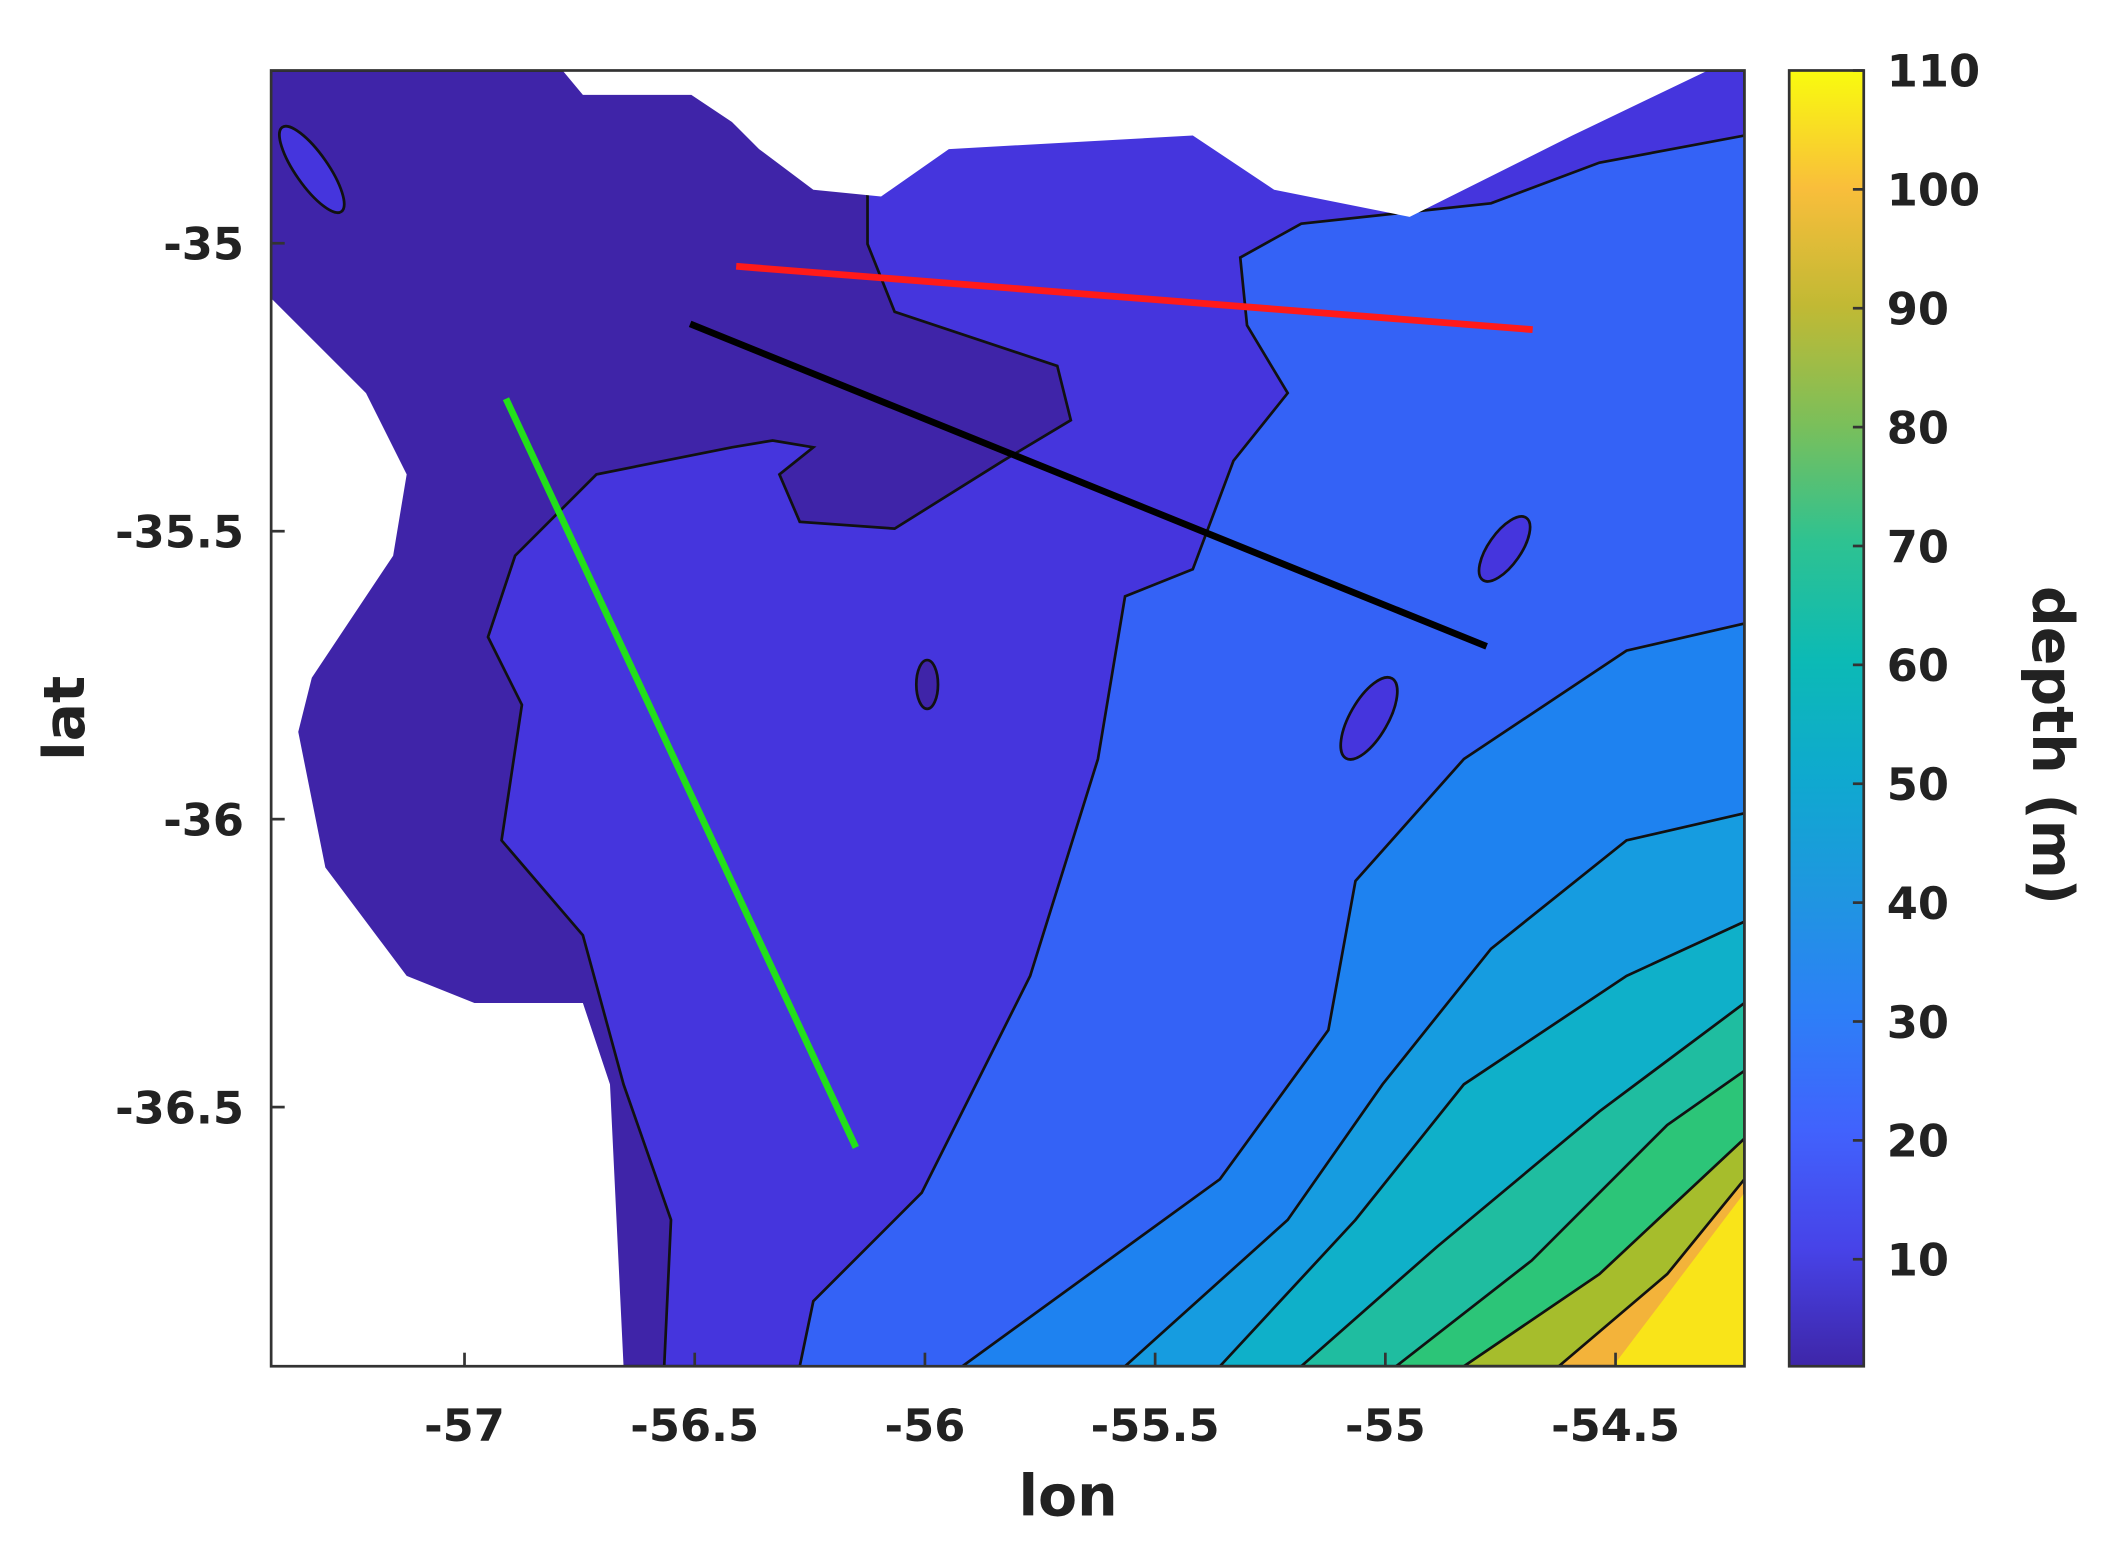  What do you see at coordinates (179, 1107) in the screenshot?
I see `y-tick-label: -36.5` at bounding box center [179, 1107].